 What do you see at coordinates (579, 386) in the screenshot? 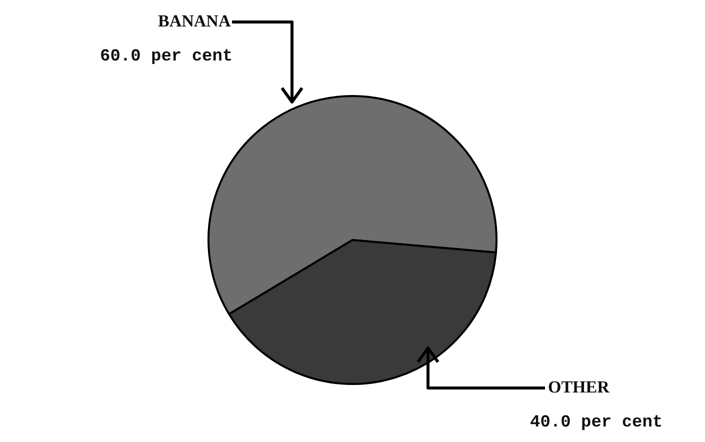
I see `slice-label: OTHER` at bounding box center [579, 386].